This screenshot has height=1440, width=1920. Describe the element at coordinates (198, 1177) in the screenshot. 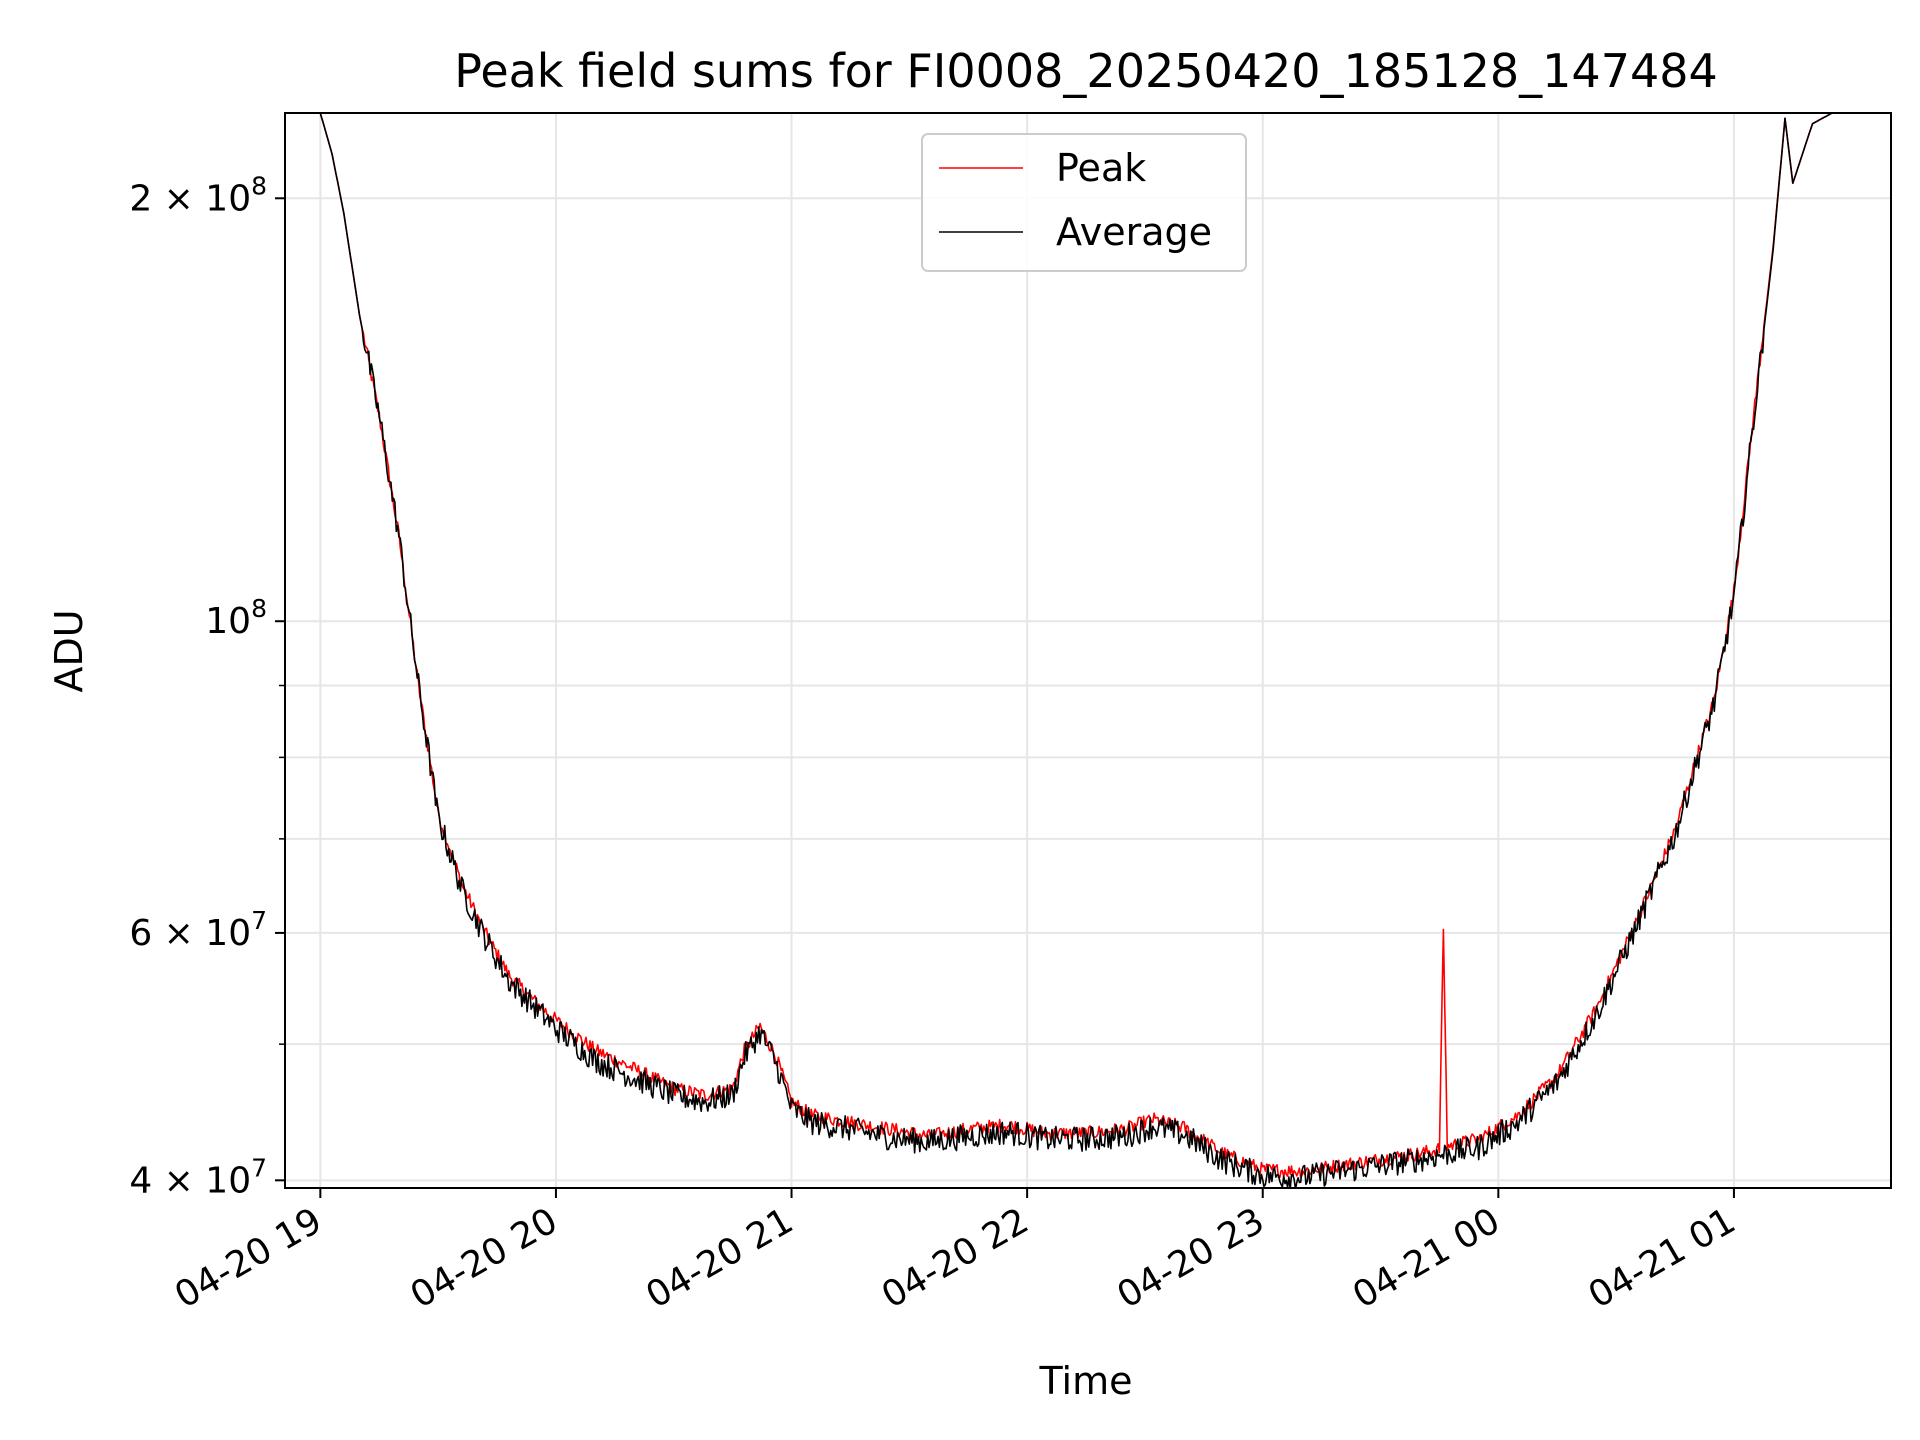

I see `y-tick-label: 4 × 107` at that location.